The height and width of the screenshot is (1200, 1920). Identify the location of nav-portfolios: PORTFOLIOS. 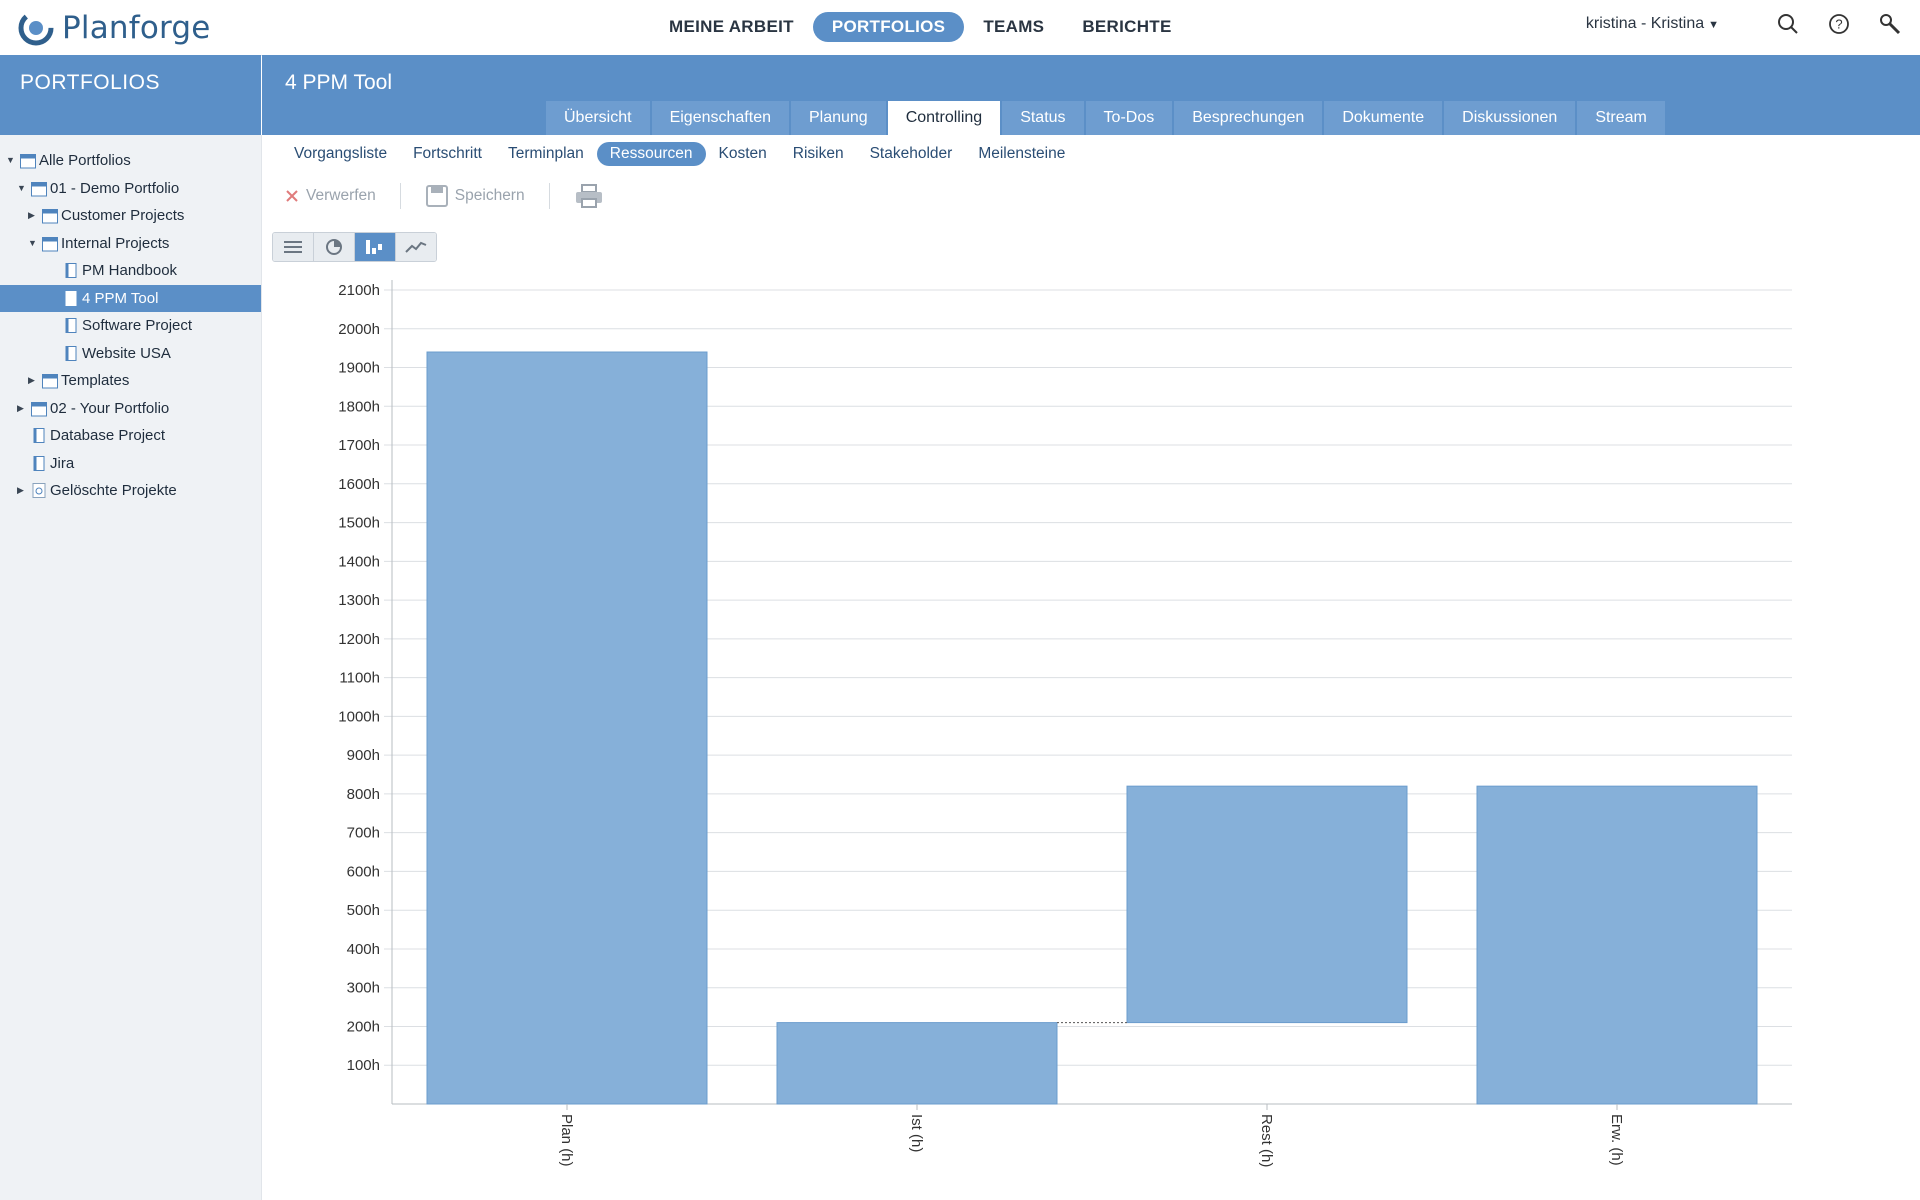
(888, 27).